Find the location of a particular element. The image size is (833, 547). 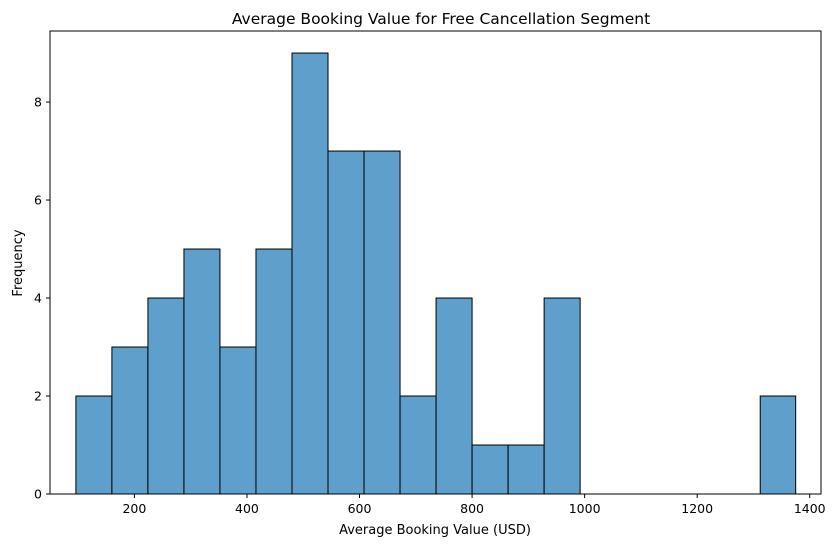

x-tick-label: 1200 is located at coordinates (697, 508).